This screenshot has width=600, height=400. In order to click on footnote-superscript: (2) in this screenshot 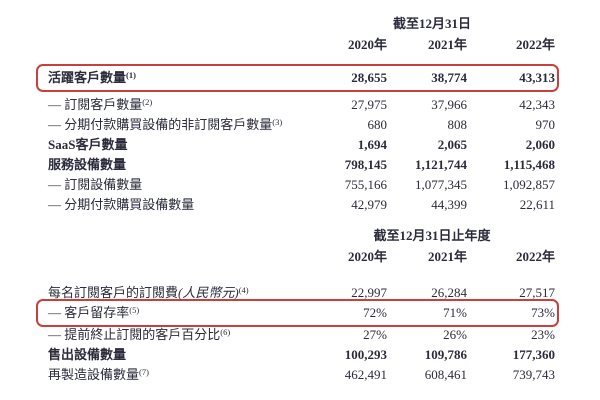, I will do `click(147, 102)`.